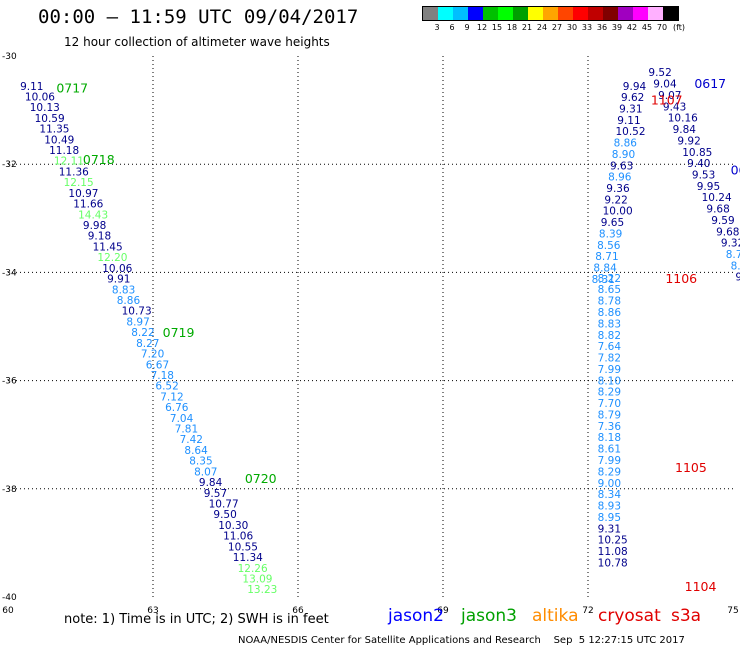 The image size is (740, 650). What do you see at coordinates (205, 472) in the screenshot?
I see `wave-height-value: 8.07` at bounding box center [205, 472].